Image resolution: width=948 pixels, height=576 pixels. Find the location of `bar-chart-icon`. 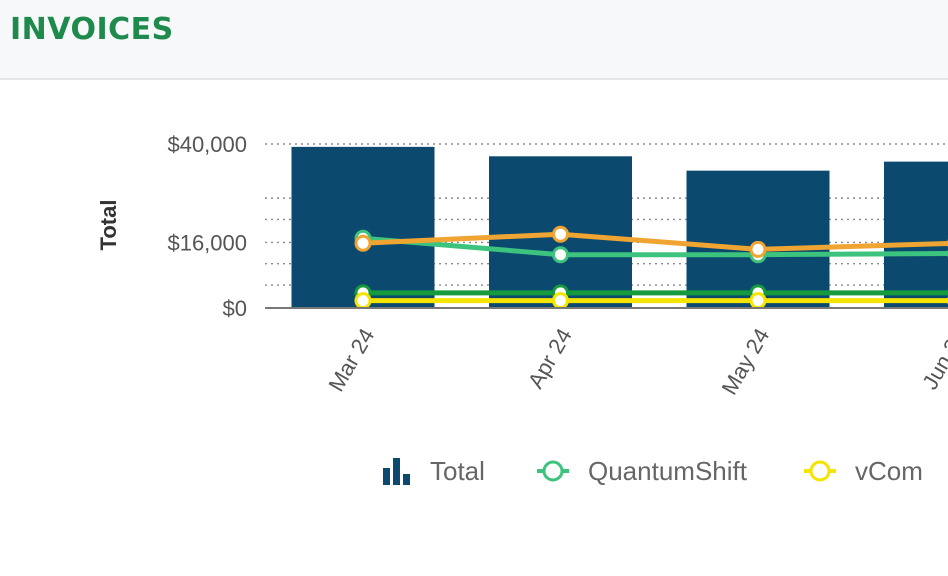

bar-chart-icon is located at coordinates (396, 471).